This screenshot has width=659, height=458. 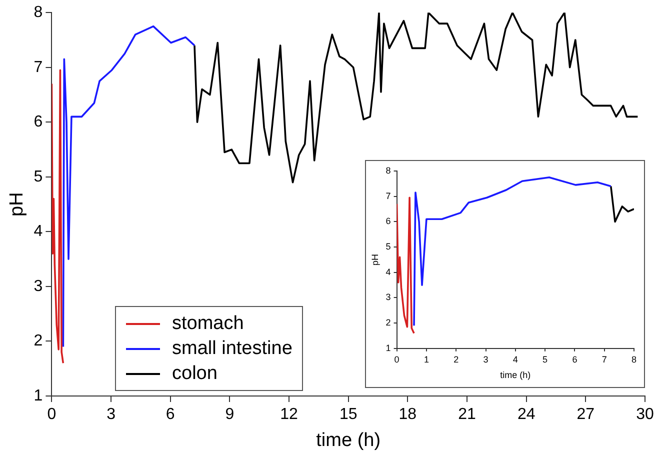 What do you see at coordinates (229, 415) in the screenshot?
I see `x-tick-label: 9` at bounding box center [229, 415].